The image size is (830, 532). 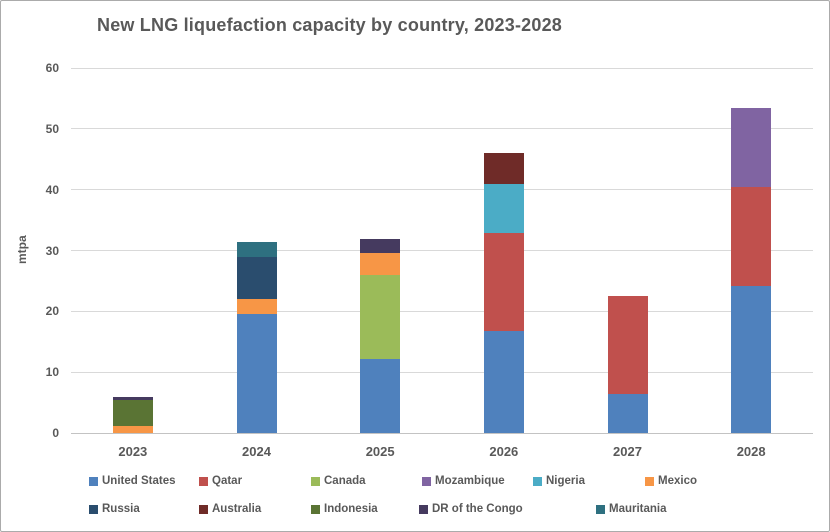 What do you see at coordinates (55, 433) in the screenshot?
I see `y-tick-label-0: 0` at bounding box center [55, 433].